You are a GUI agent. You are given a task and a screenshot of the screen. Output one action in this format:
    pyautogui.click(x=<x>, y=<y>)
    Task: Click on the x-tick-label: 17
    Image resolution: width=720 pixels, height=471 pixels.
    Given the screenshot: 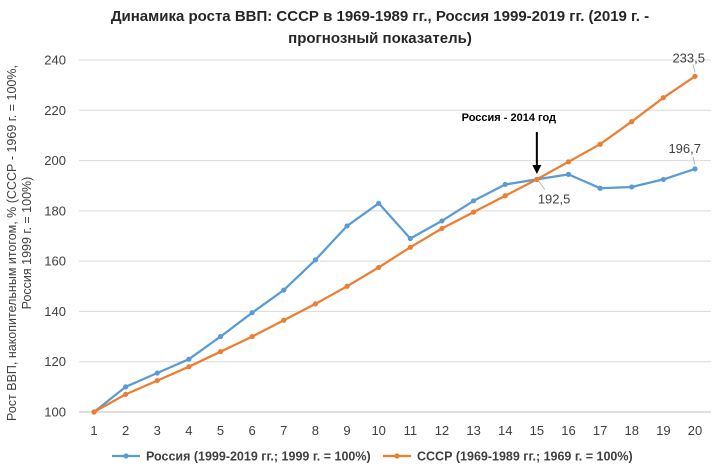 What is the action you would take?
    pyautogui.click(x=600, y=430)
    